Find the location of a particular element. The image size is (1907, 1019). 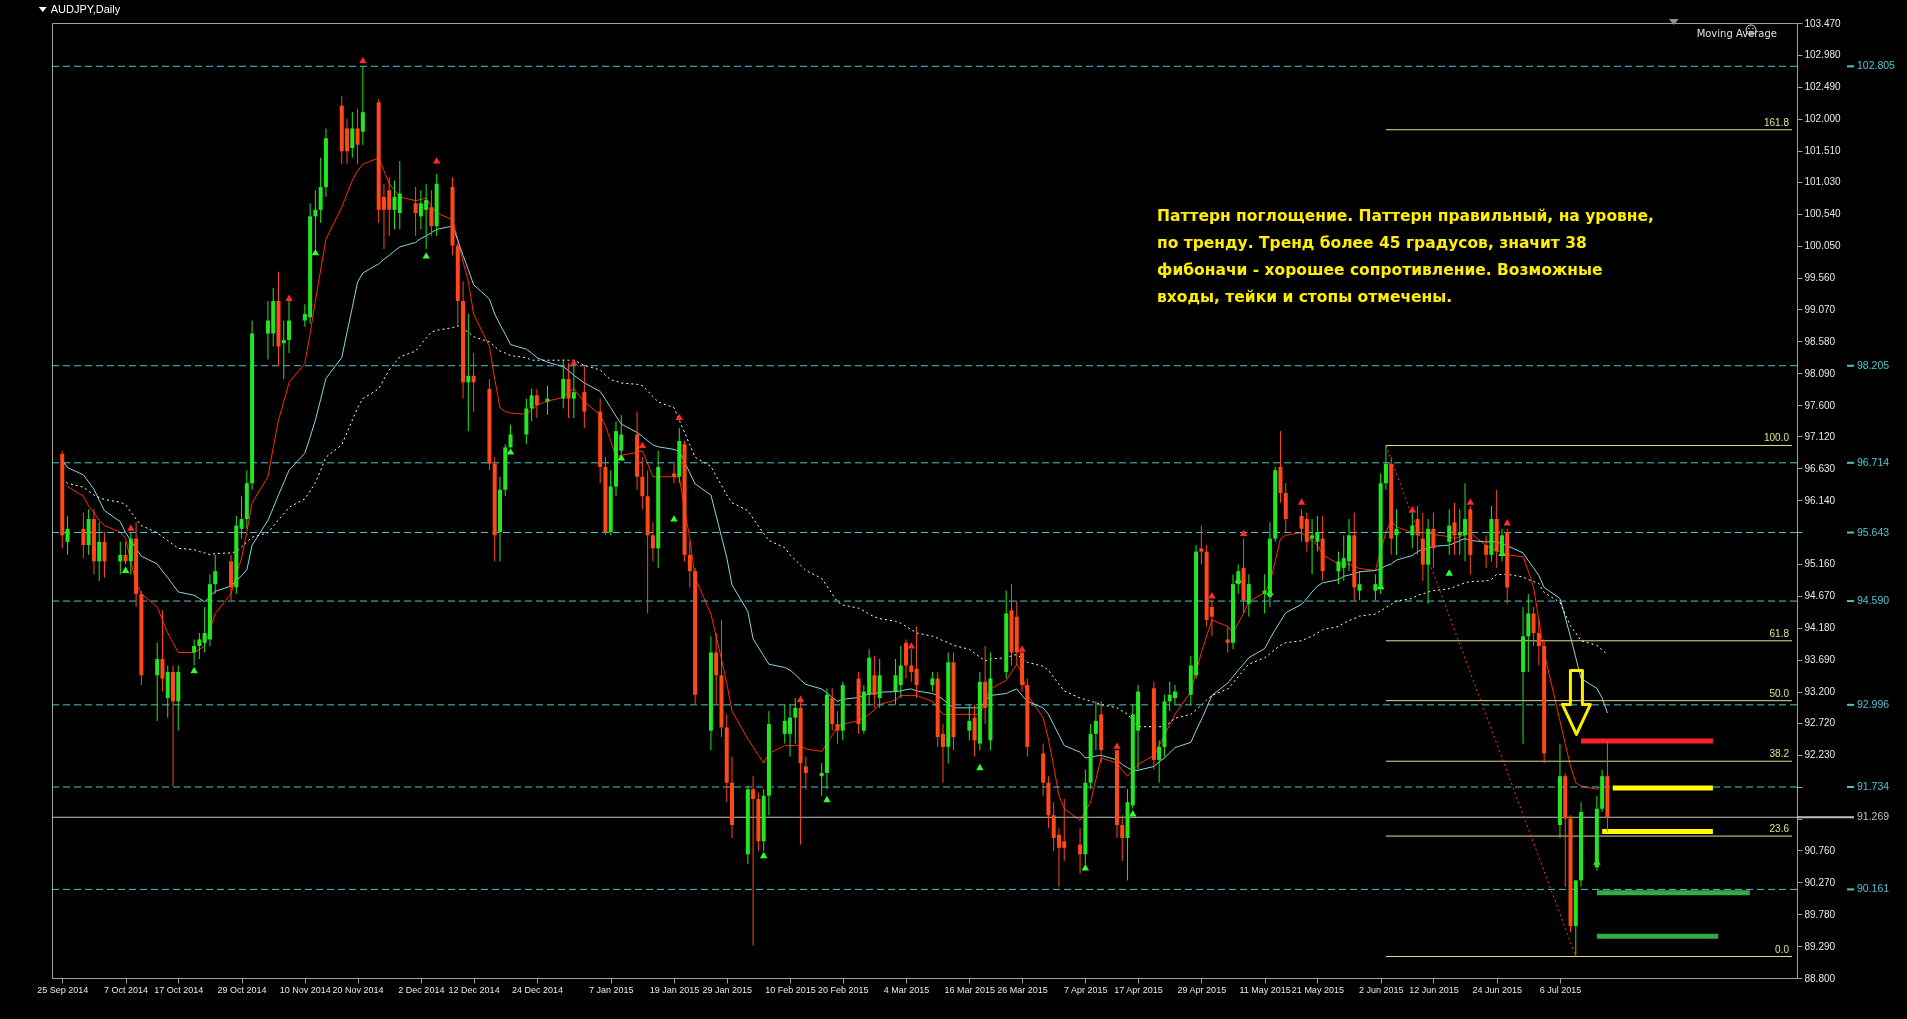

x-tick-label: 7 Apr 2015 is located at coordinates (1086, 989).